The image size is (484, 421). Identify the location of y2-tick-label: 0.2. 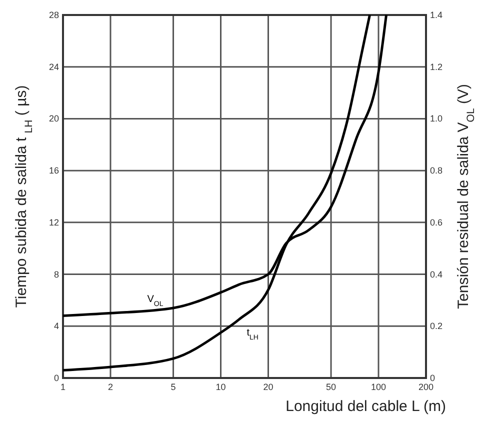
(436, 326).